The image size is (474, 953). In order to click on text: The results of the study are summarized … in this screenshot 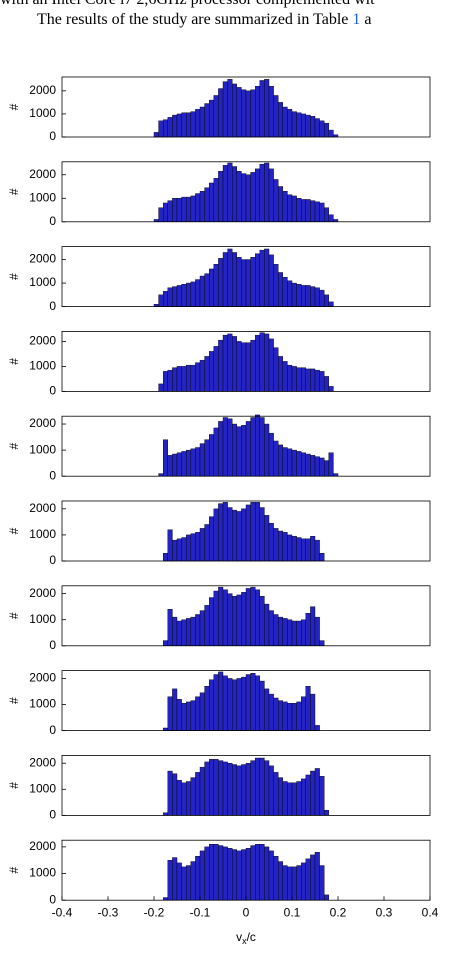, I will do `click(193, 19)`.